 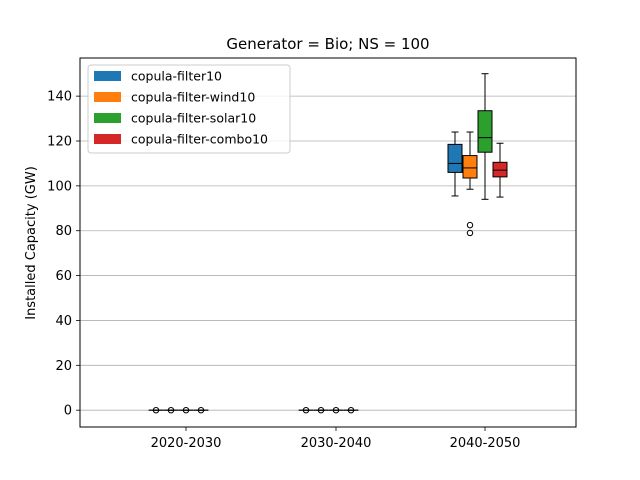 What do you see at coordinates (59, 97) in the screenshot?
I see `y-tick-label: 140` at bounding box center [59, 97].